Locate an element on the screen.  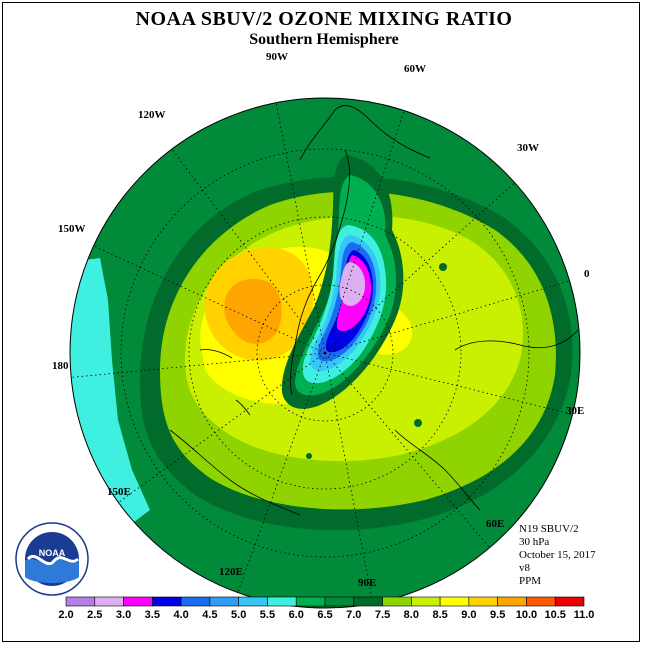
colorbar-tick-label: 9.5 is located at coordinates (497, 615).